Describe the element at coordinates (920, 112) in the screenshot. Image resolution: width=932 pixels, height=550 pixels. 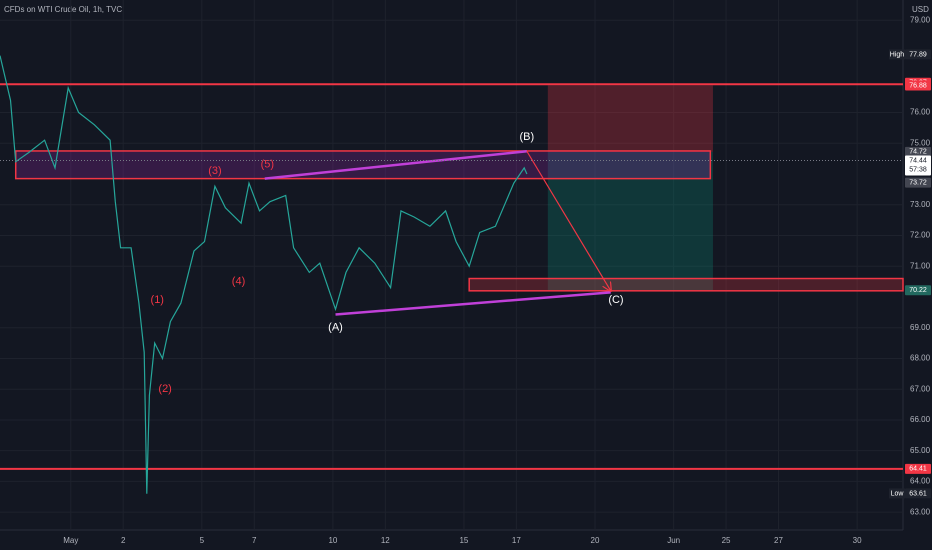
I see `y-tick-label: 76.00` at that location.